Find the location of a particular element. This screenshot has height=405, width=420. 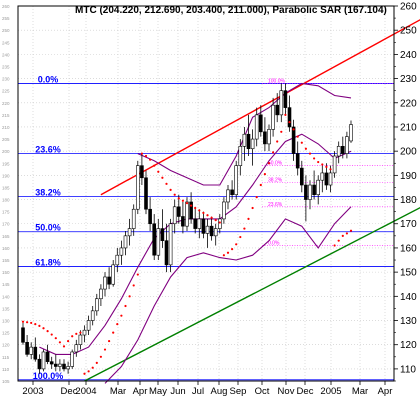

y-left-label: 165 is located at coordinates (6, 236).